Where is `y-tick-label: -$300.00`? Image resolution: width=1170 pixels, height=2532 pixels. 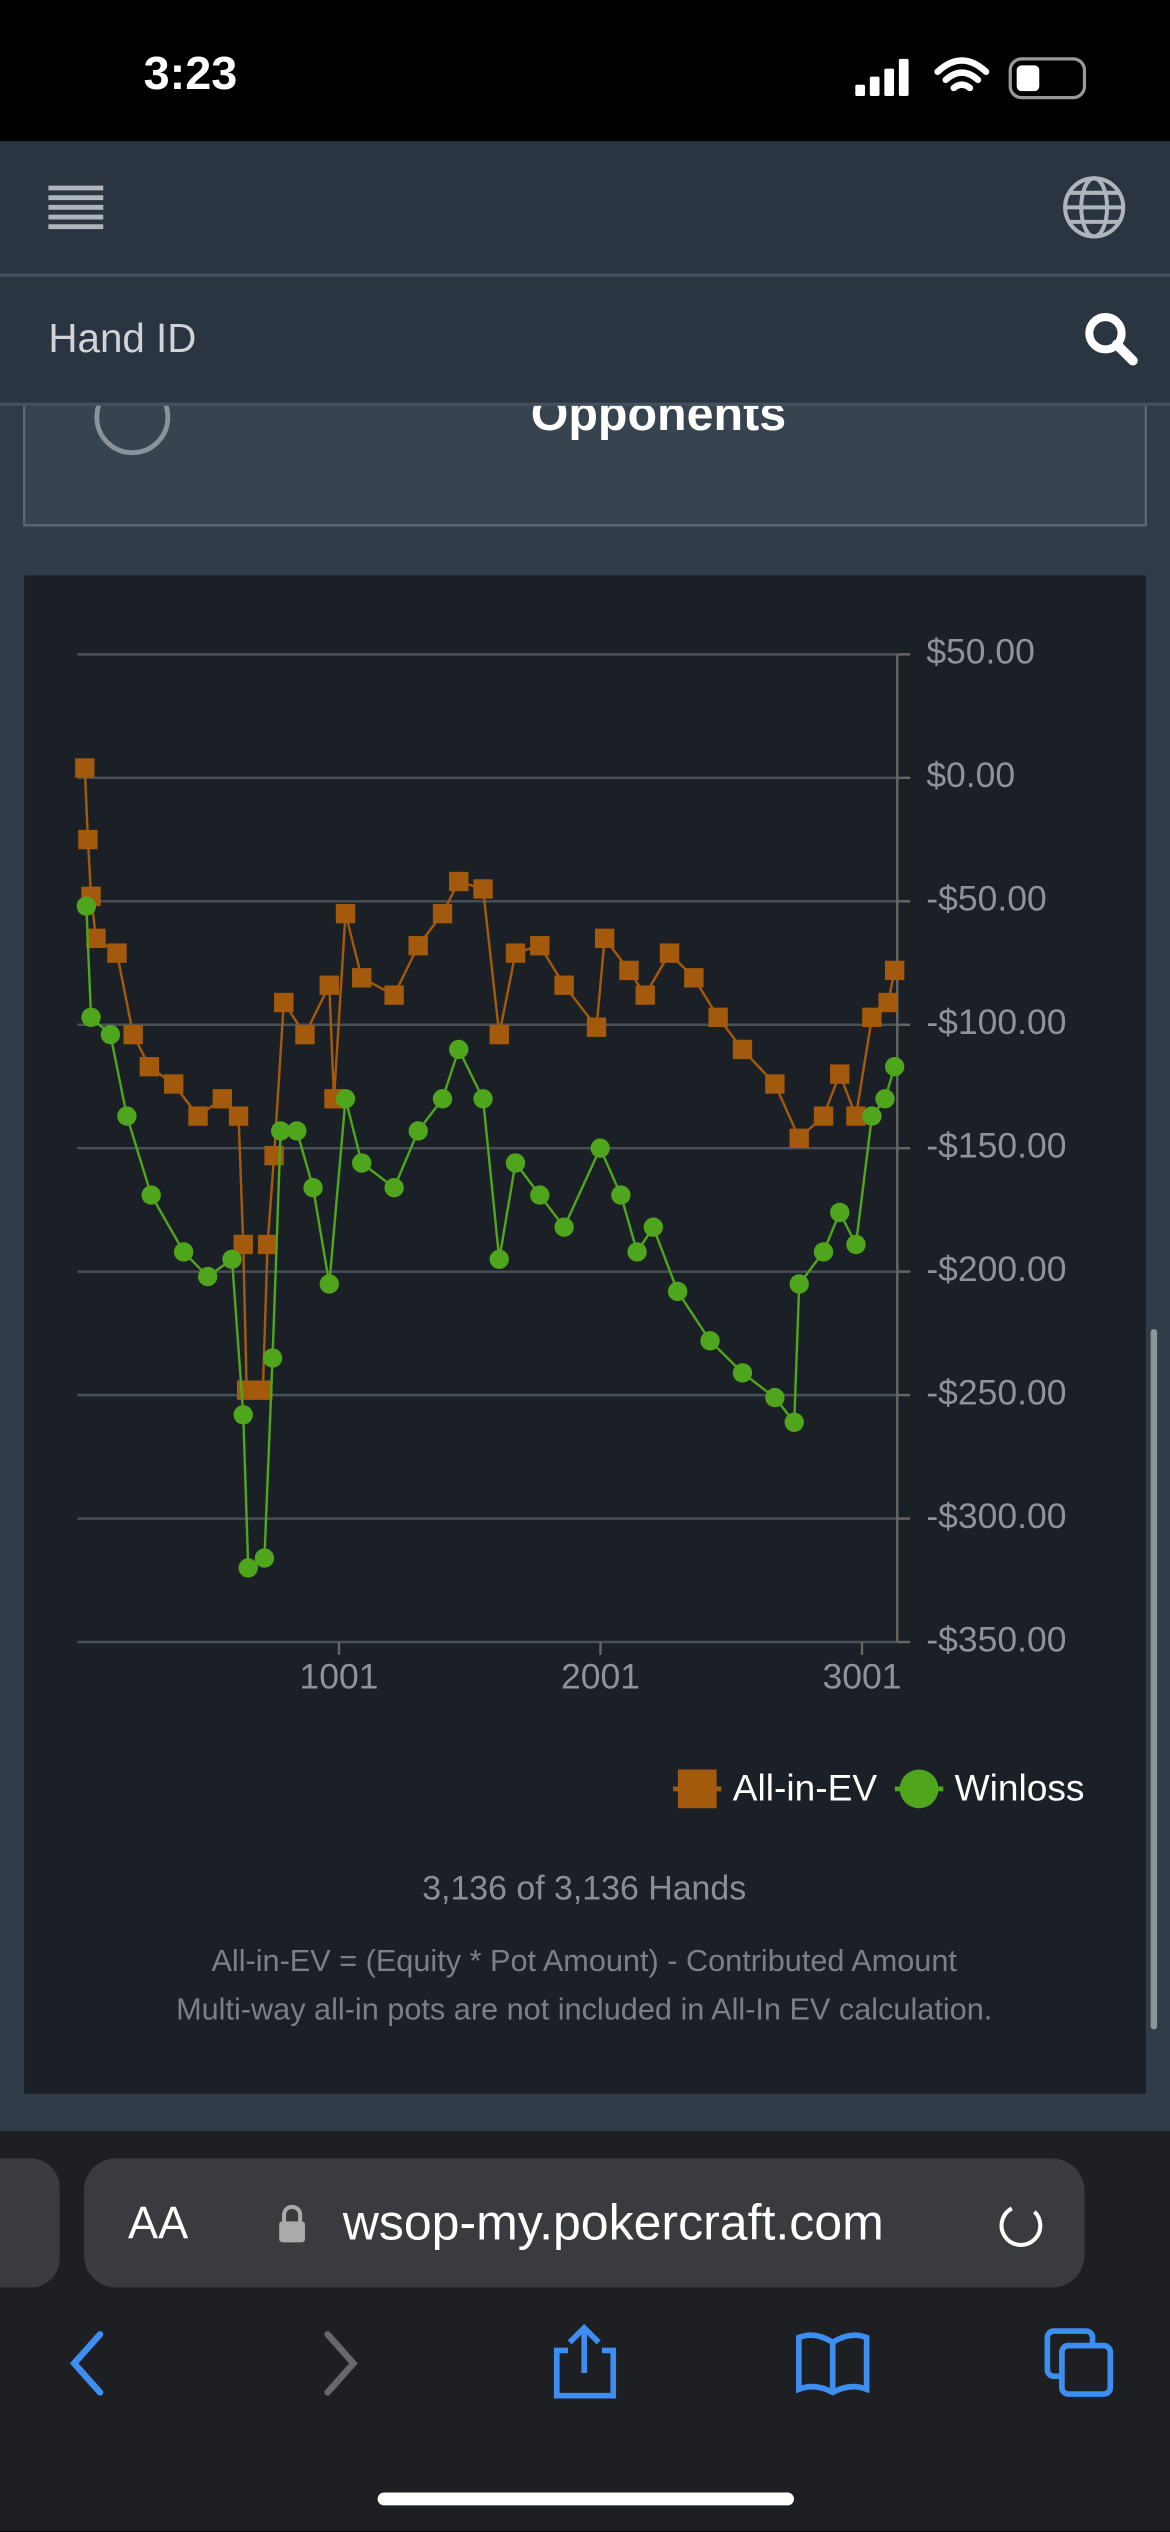
y-tick-label: -$300.00 is located at coordinates (996, 1516).